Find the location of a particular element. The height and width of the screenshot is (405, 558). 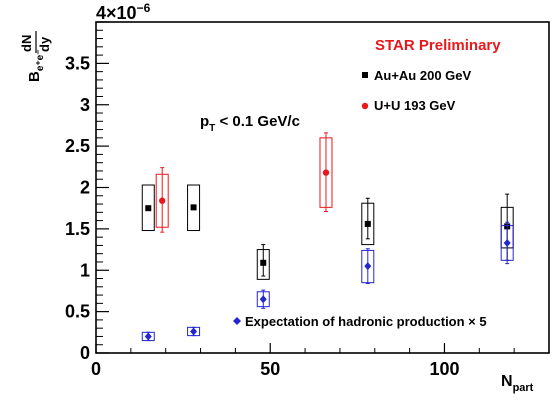

legend-label-uu: U+U 193 GeV is located at coordinates (415, 105).